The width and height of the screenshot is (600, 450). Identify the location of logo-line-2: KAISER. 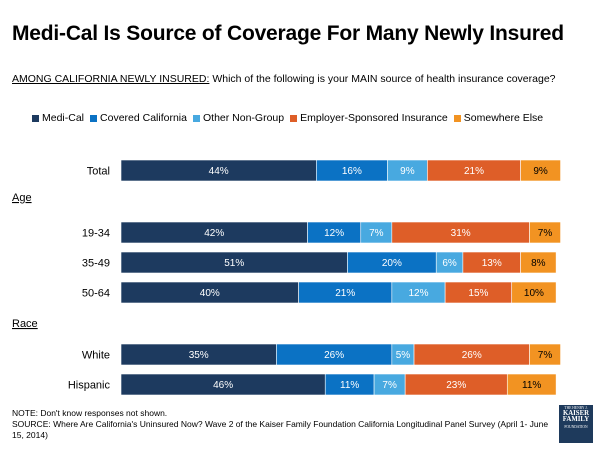
(576, 413).